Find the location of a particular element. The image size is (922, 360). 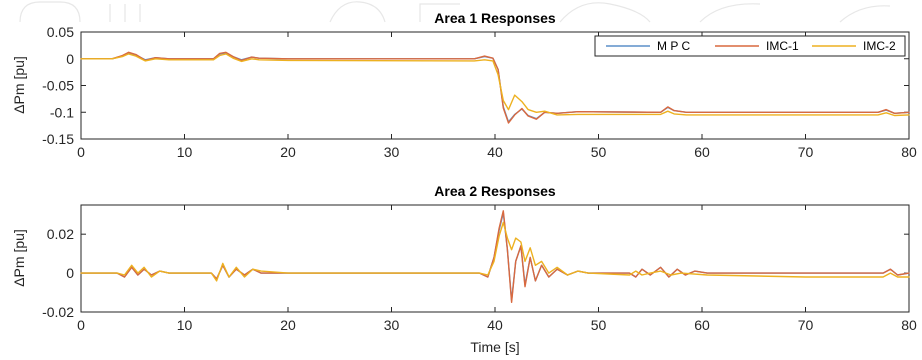

y-tick-label: 0.02 is located at coordinates (60, 234).